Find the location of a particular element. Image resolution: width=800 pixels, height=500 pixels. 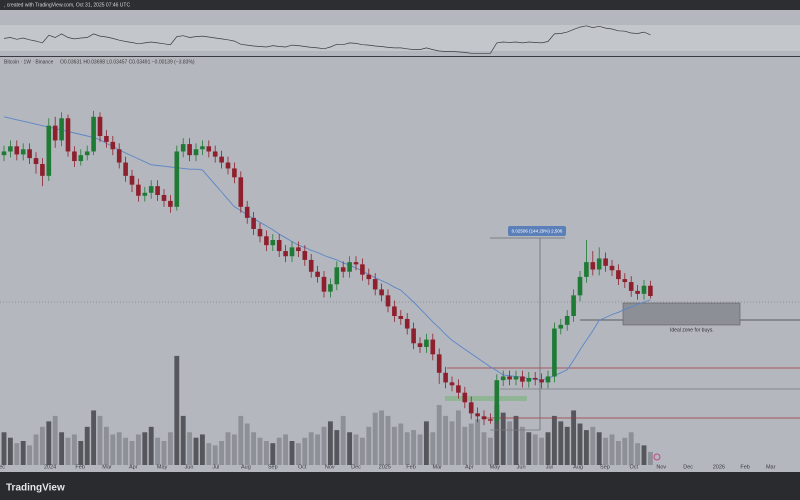

x-tick-label: 2026 is located at coordinates (719, 467).